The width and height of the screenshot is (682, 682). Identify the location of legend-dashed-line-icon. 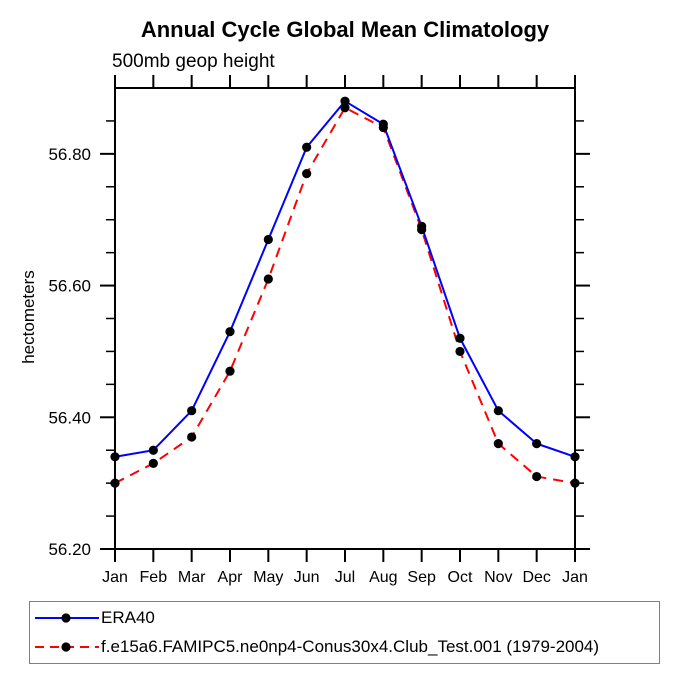
(67, 647).